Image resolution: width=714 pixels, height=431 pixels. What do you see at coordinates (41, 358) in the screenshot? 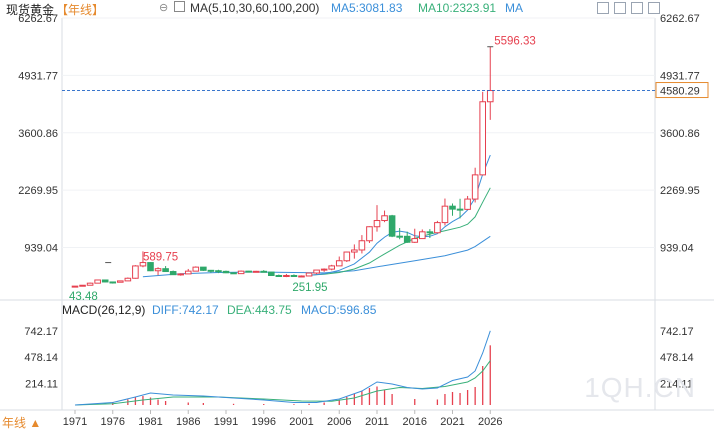
I see `macd-y-tick-label-left: 478.14` at bounding box center [41, 358].